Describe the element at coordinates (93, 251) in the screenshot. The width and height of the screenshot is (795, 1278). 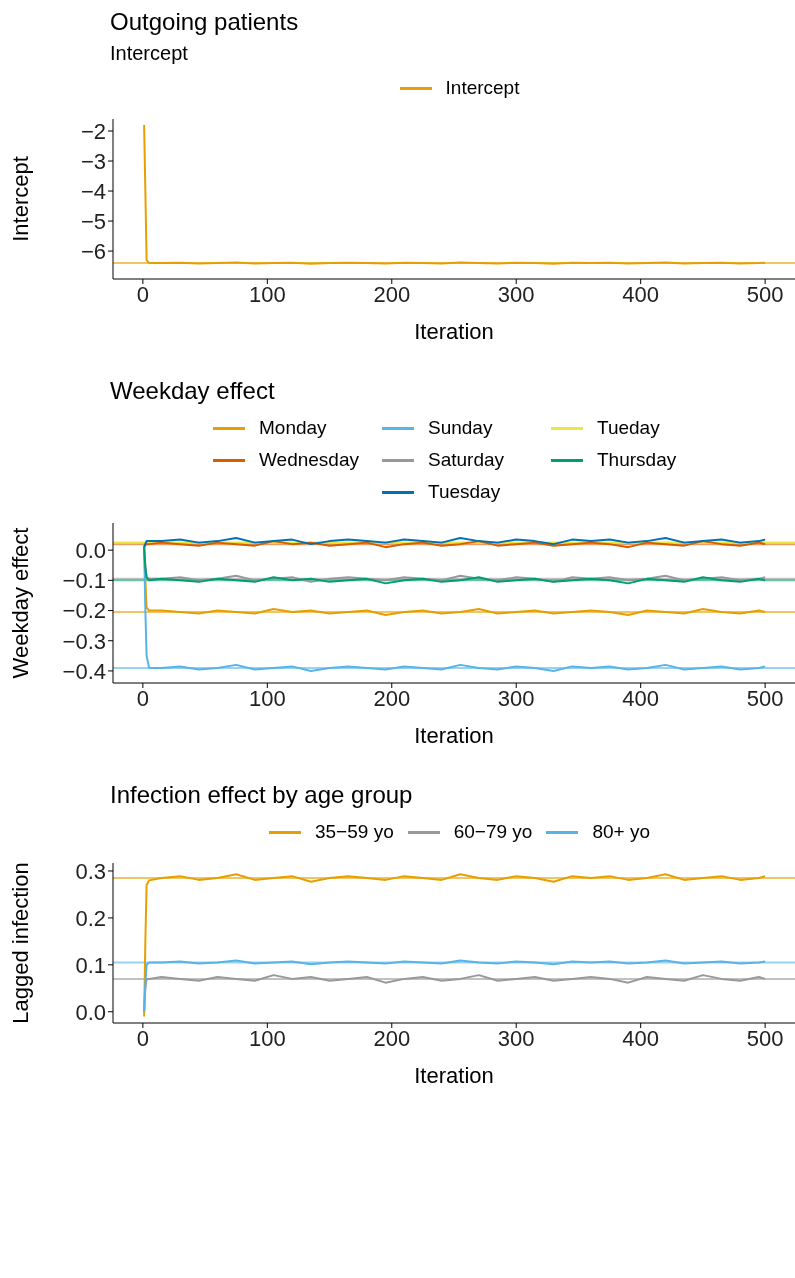
I see `y-tick-label: −6` at that location.